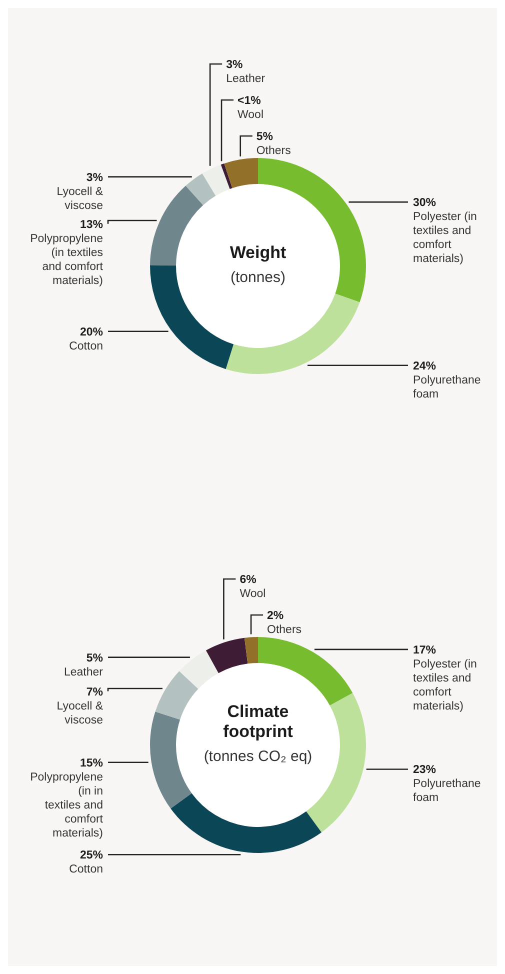 This screenshot has height=974, width=505. What do you see at coordinates (424, 203) in the screenshot?
I see `data-label: 30%` at bounding box center [424, 203].